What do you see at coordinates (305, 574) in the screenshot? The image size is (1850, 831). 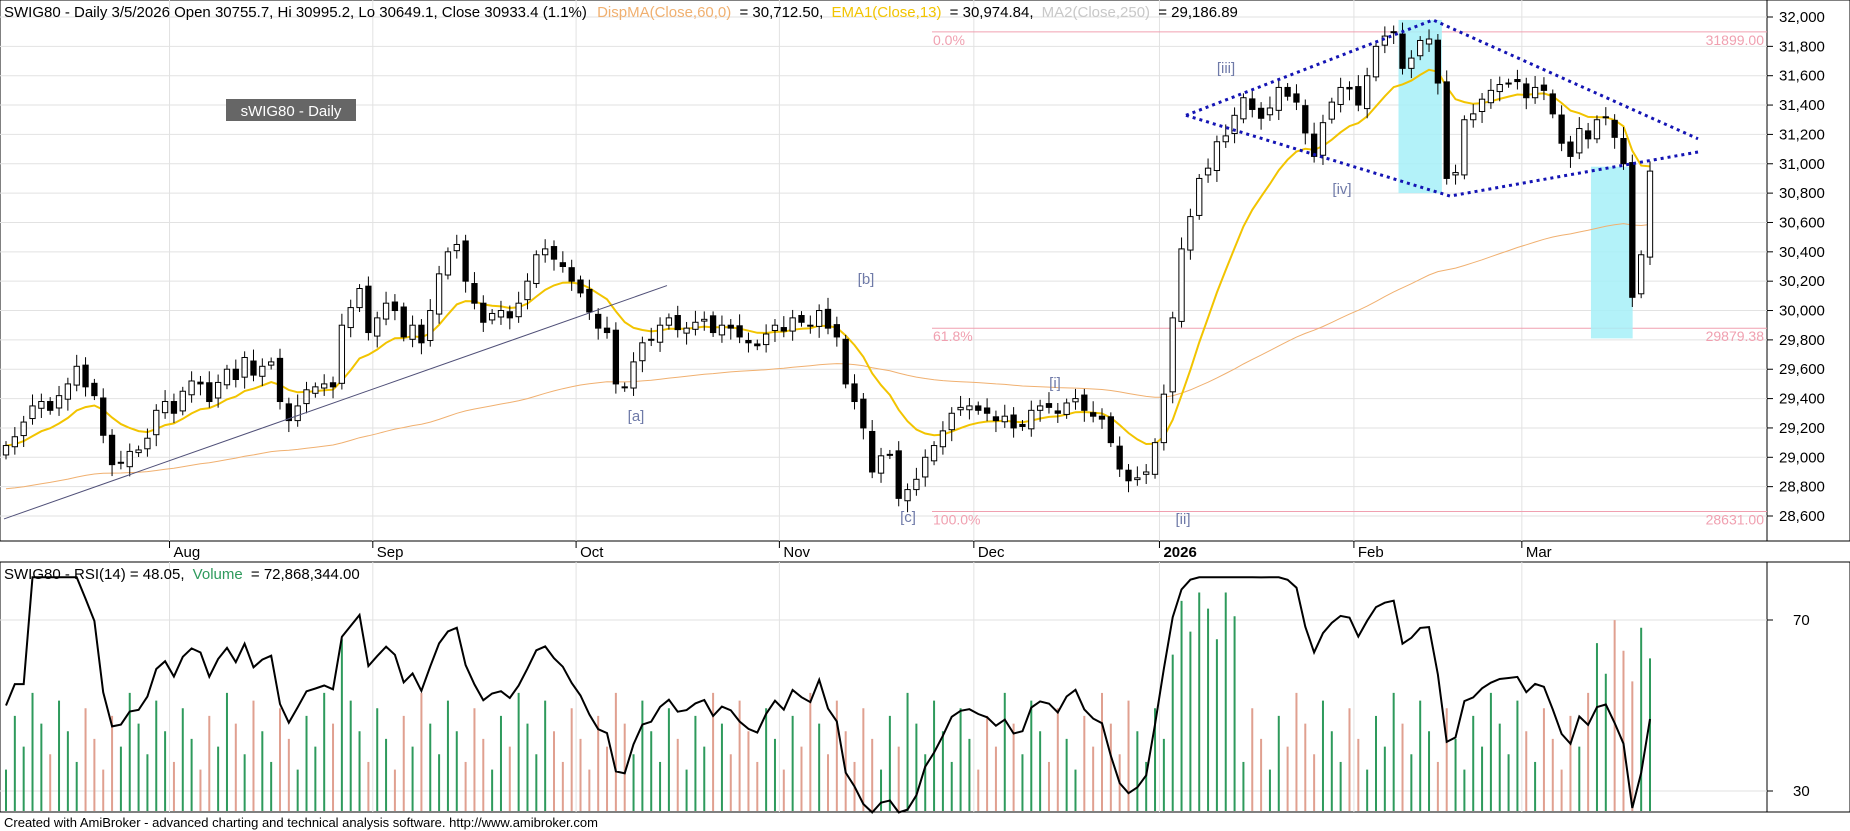 I see `volume-value: = 72,868,344.00` at bounding box center [305, 574].